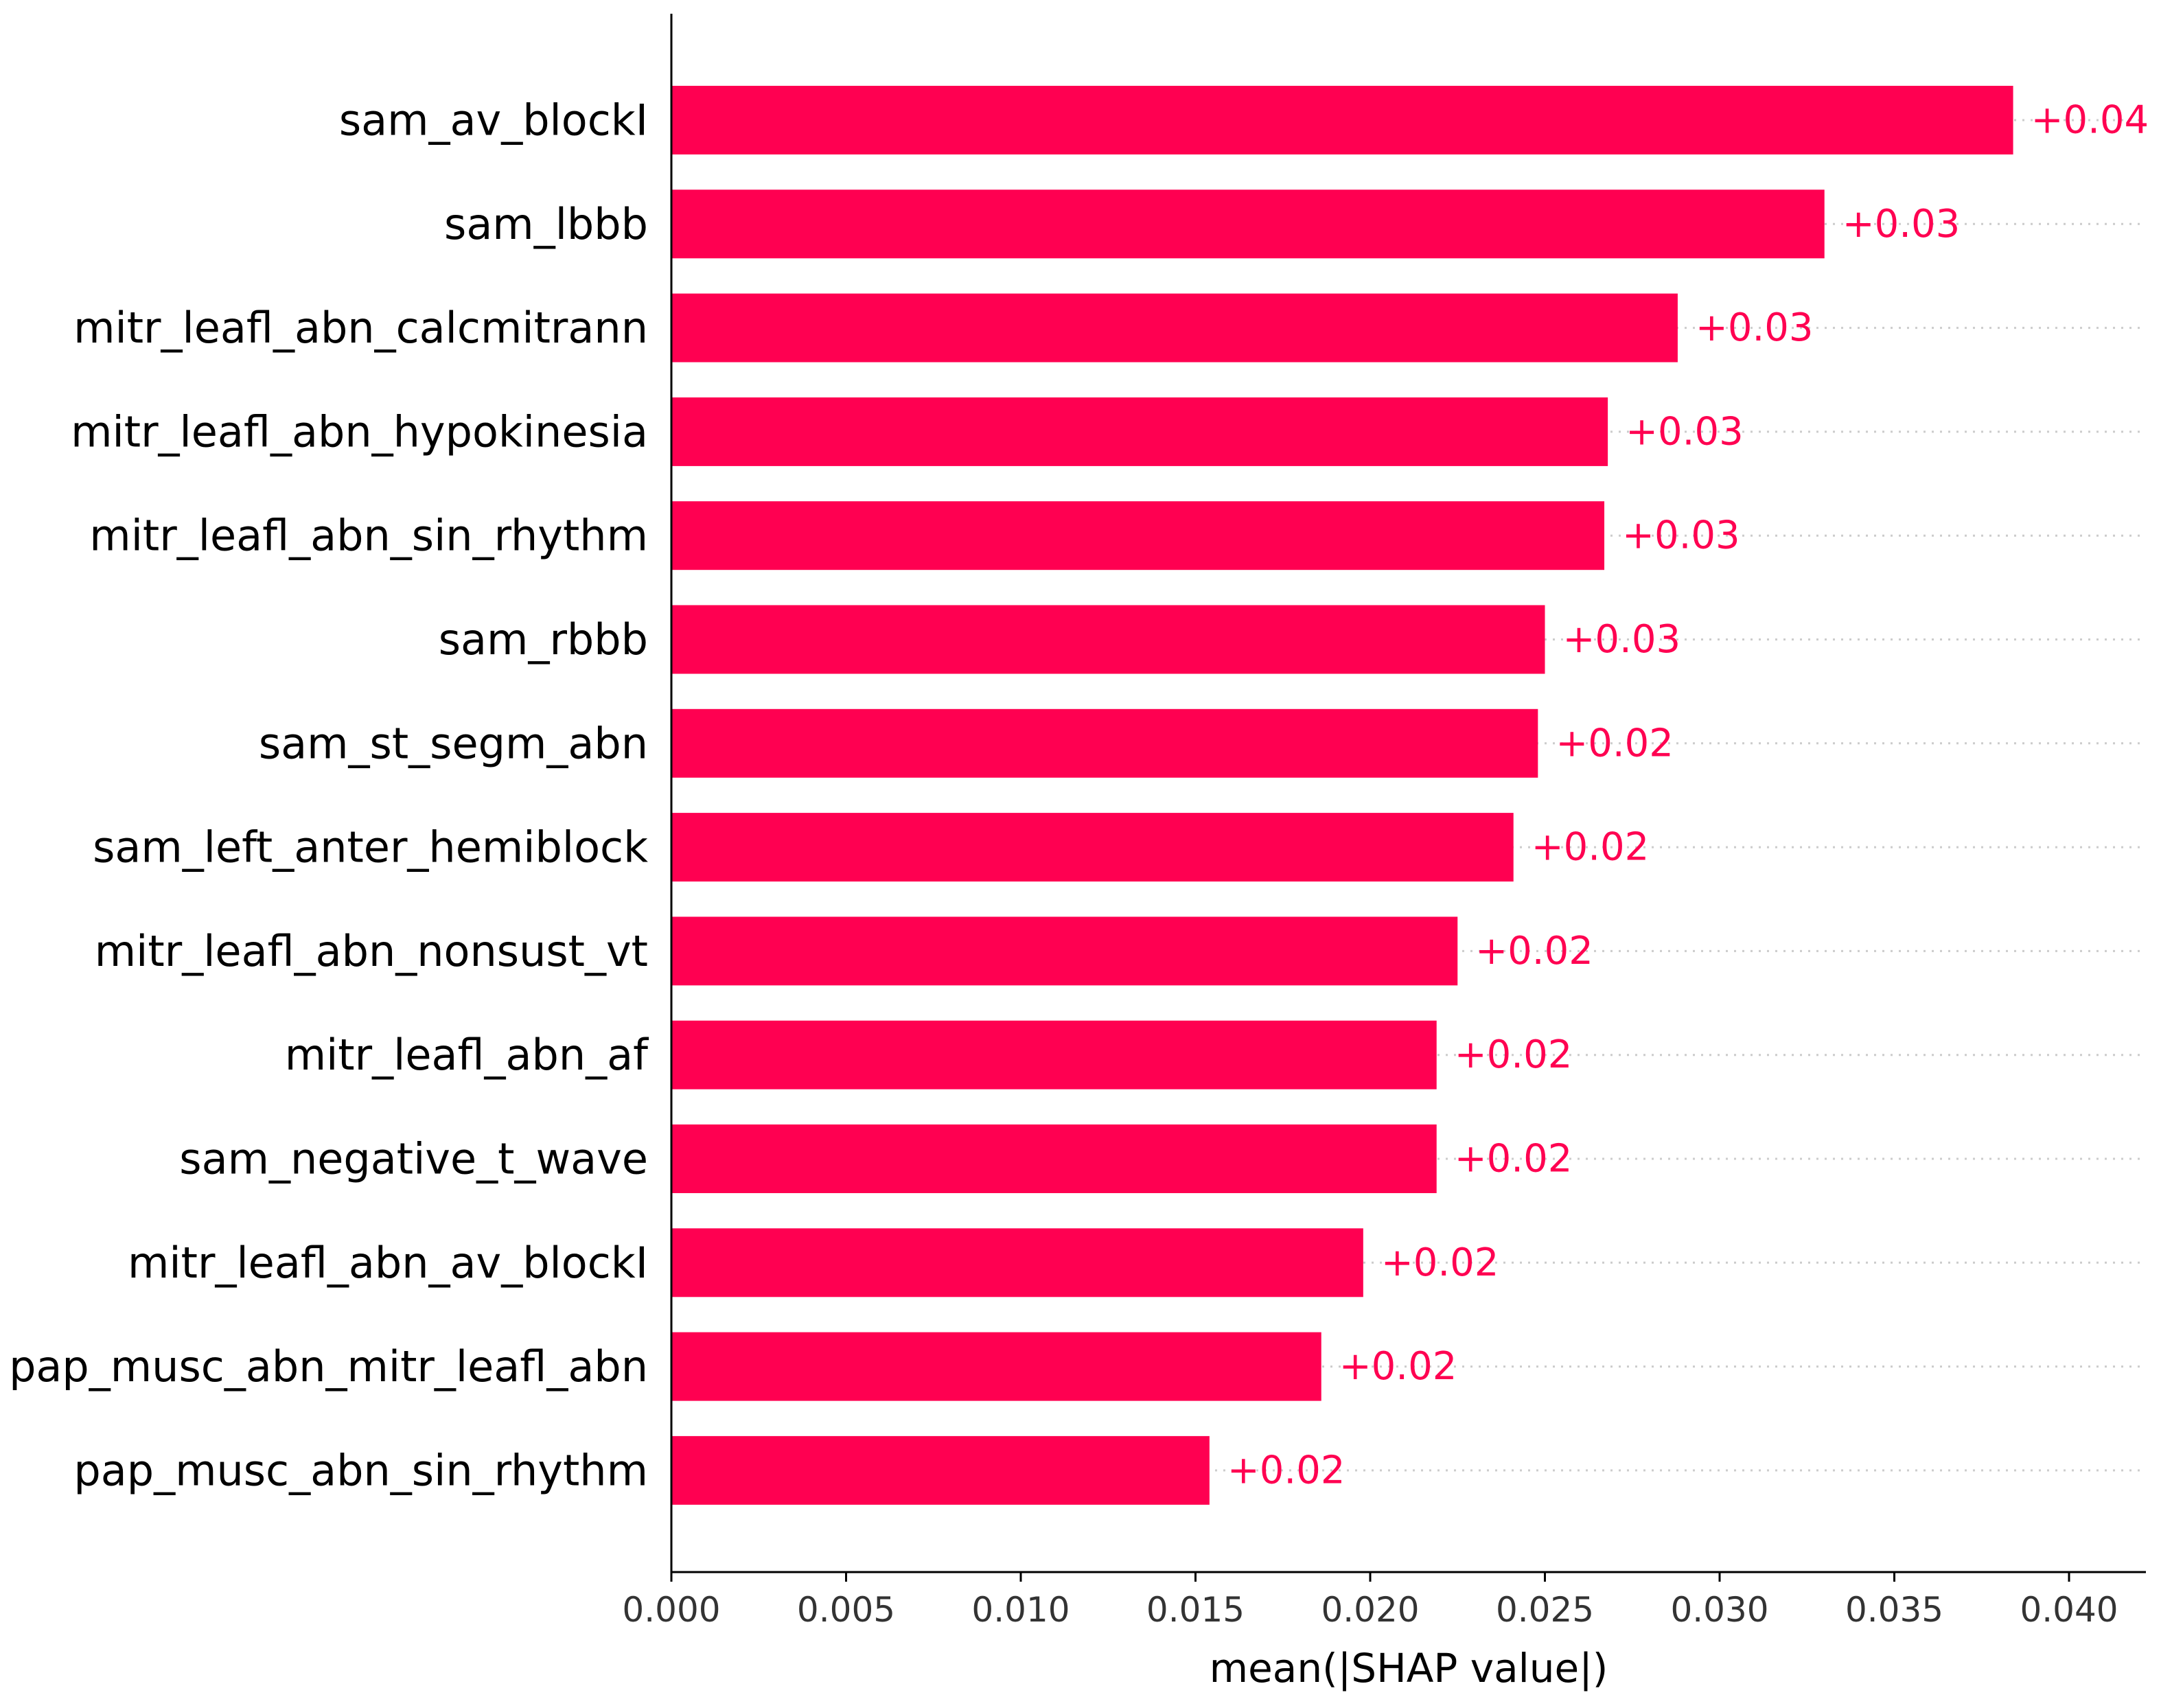 This screenshot has width=2172, height=1708. What do you see at coordinates (1894, 1610) in the screenshot?
I see `x-tick-label: 0.035` at bounding box center [1894, 1610].